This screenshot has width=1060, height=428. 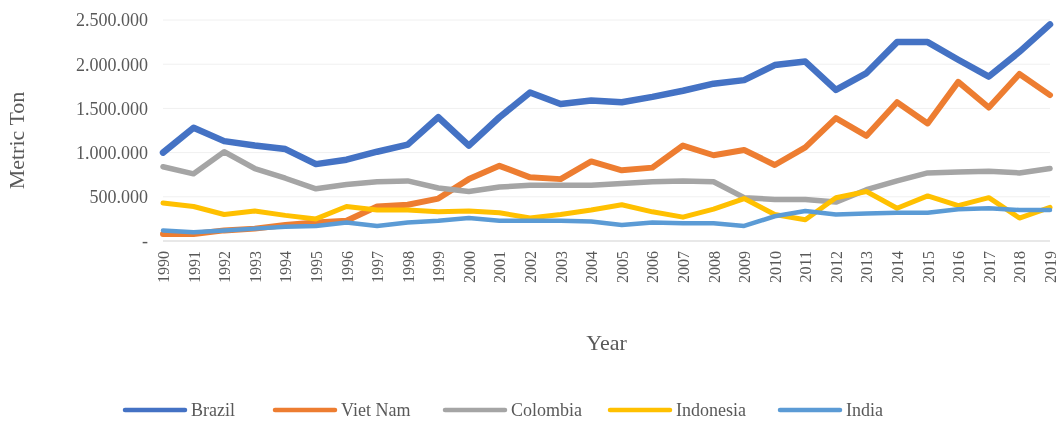 What do you see at coordinates (1050, 267) in the screenshot?
I see `x-tick-label: 2019` at bounding box center [1050, 267].